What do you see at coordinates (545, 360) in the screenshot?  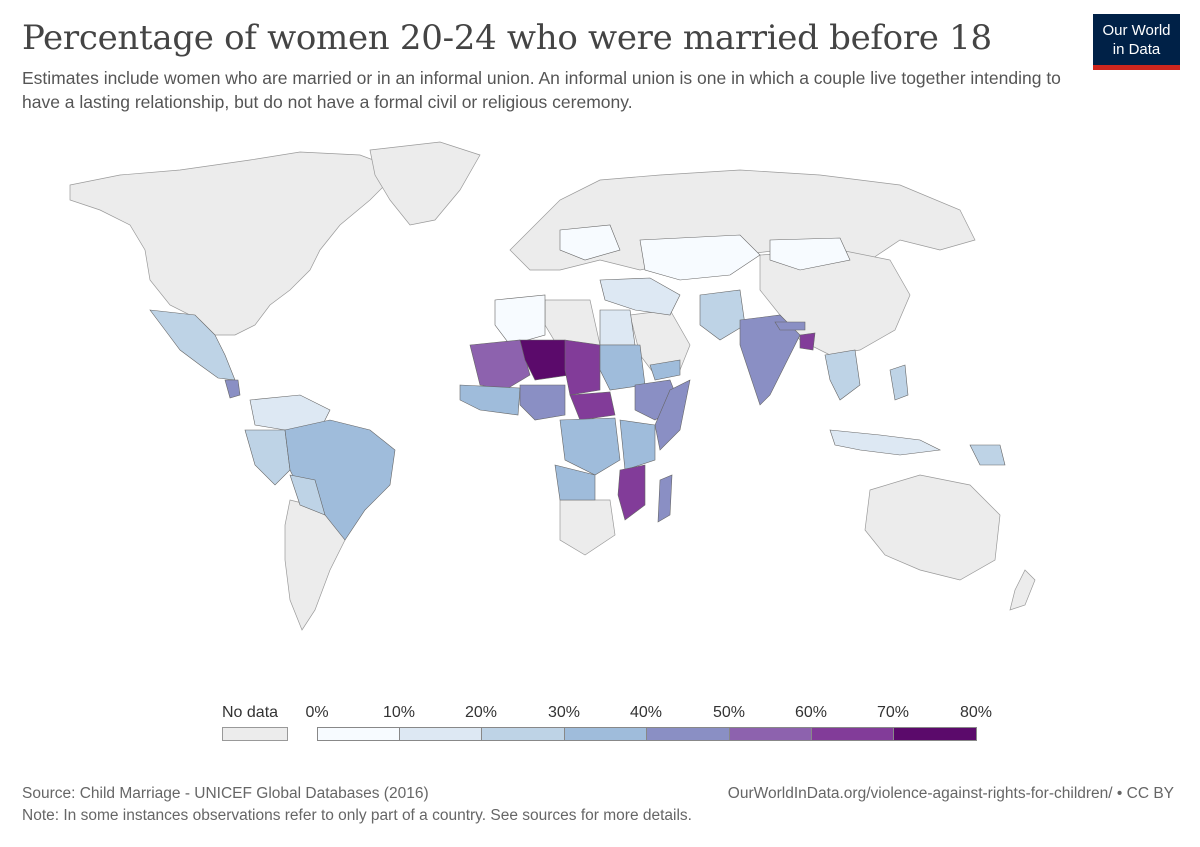 I see `region-niger` at bounding box center [545, 360].